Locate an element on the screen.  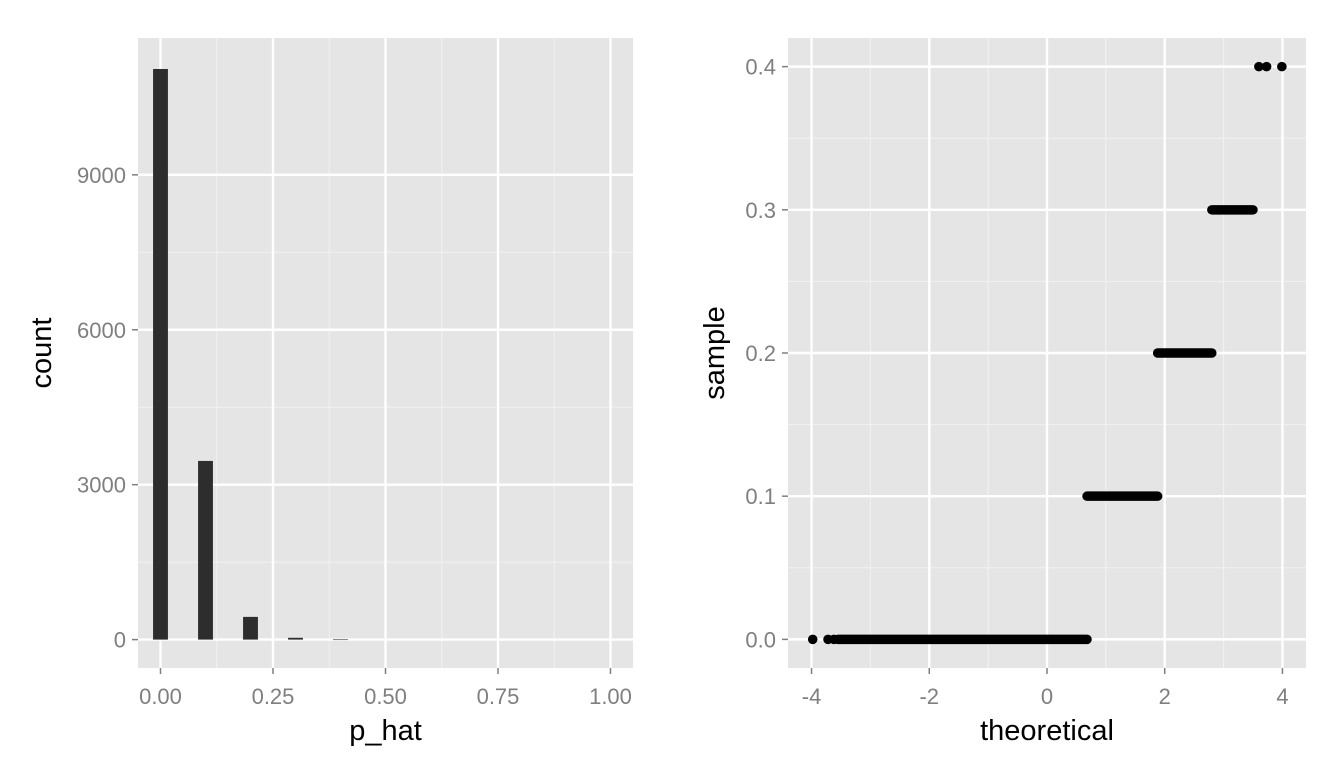
qq-y-tick-label: 0.0 is located at coordinates (760, 639).